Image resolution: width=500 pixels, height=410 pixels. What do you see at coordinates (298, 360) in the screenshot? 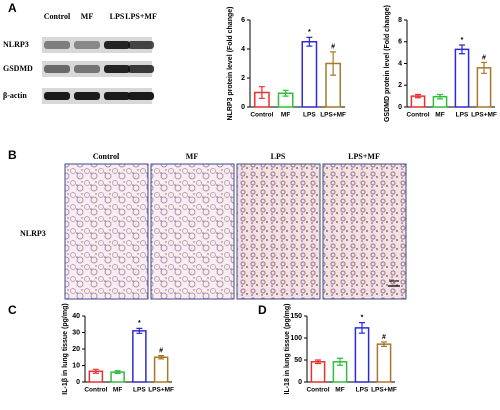
I see `y-tick-label: 50` at bounding box center [298, 360].